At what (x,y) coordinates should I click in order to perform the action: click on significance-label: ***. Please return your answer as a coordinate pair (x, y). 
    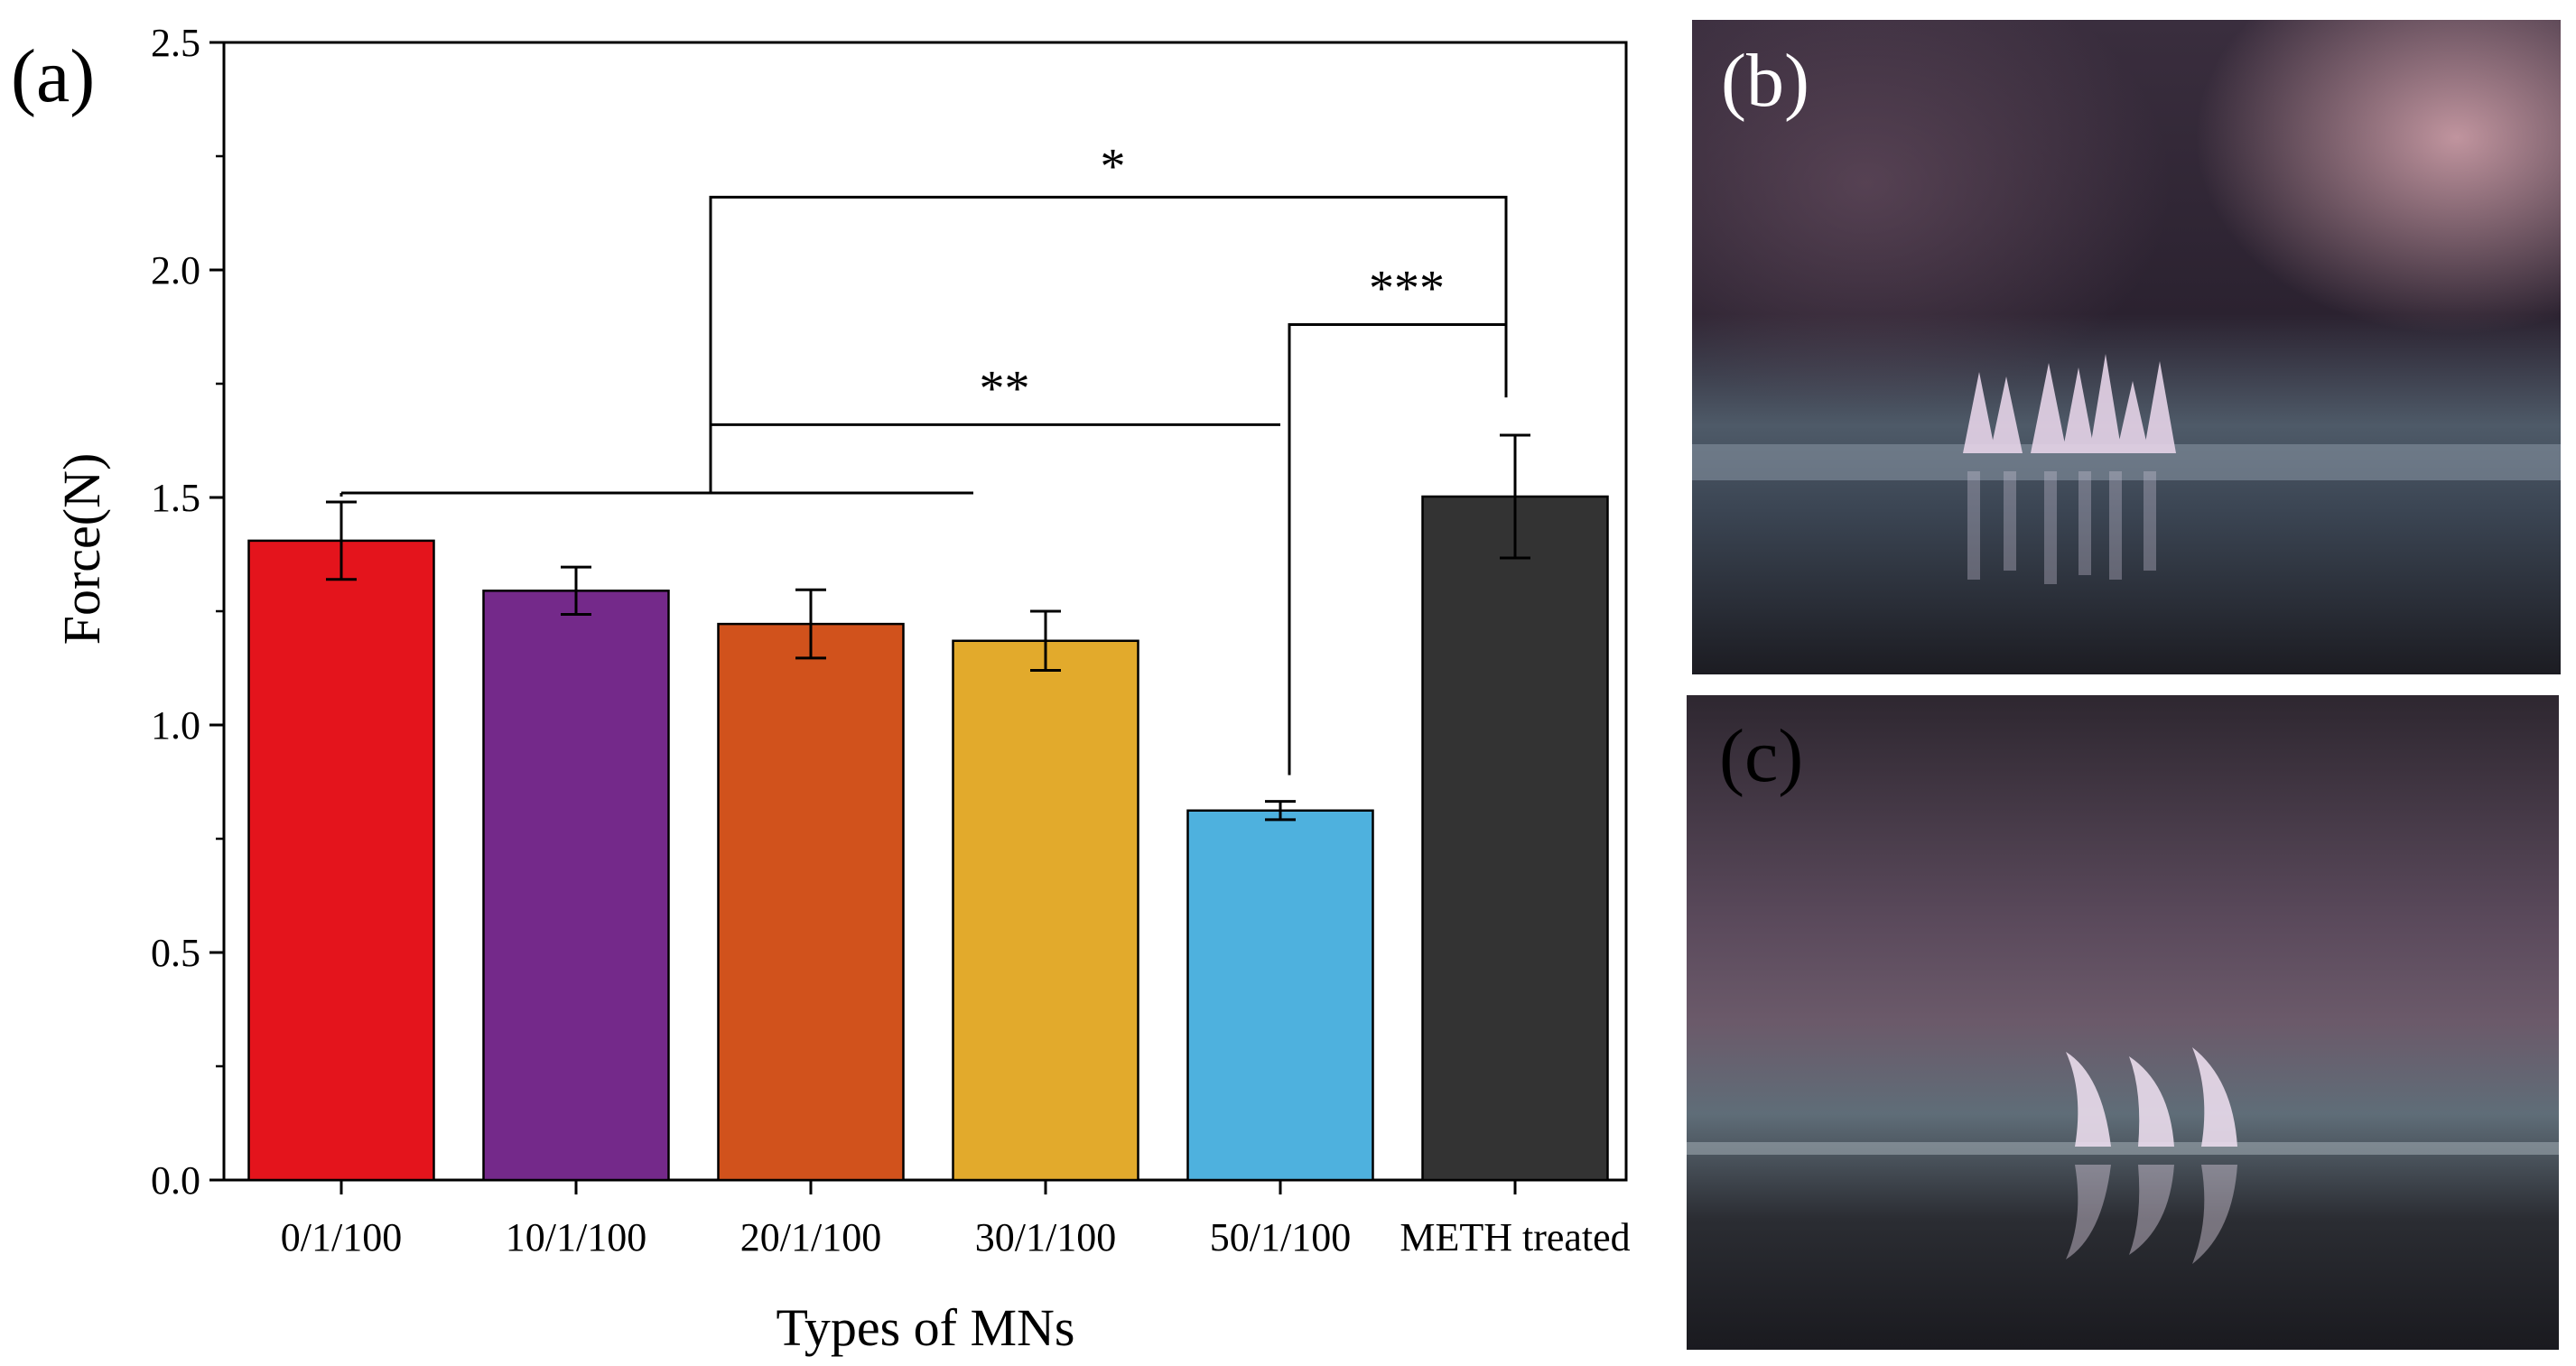
    Looking at the image, I should click on (1407, 288).